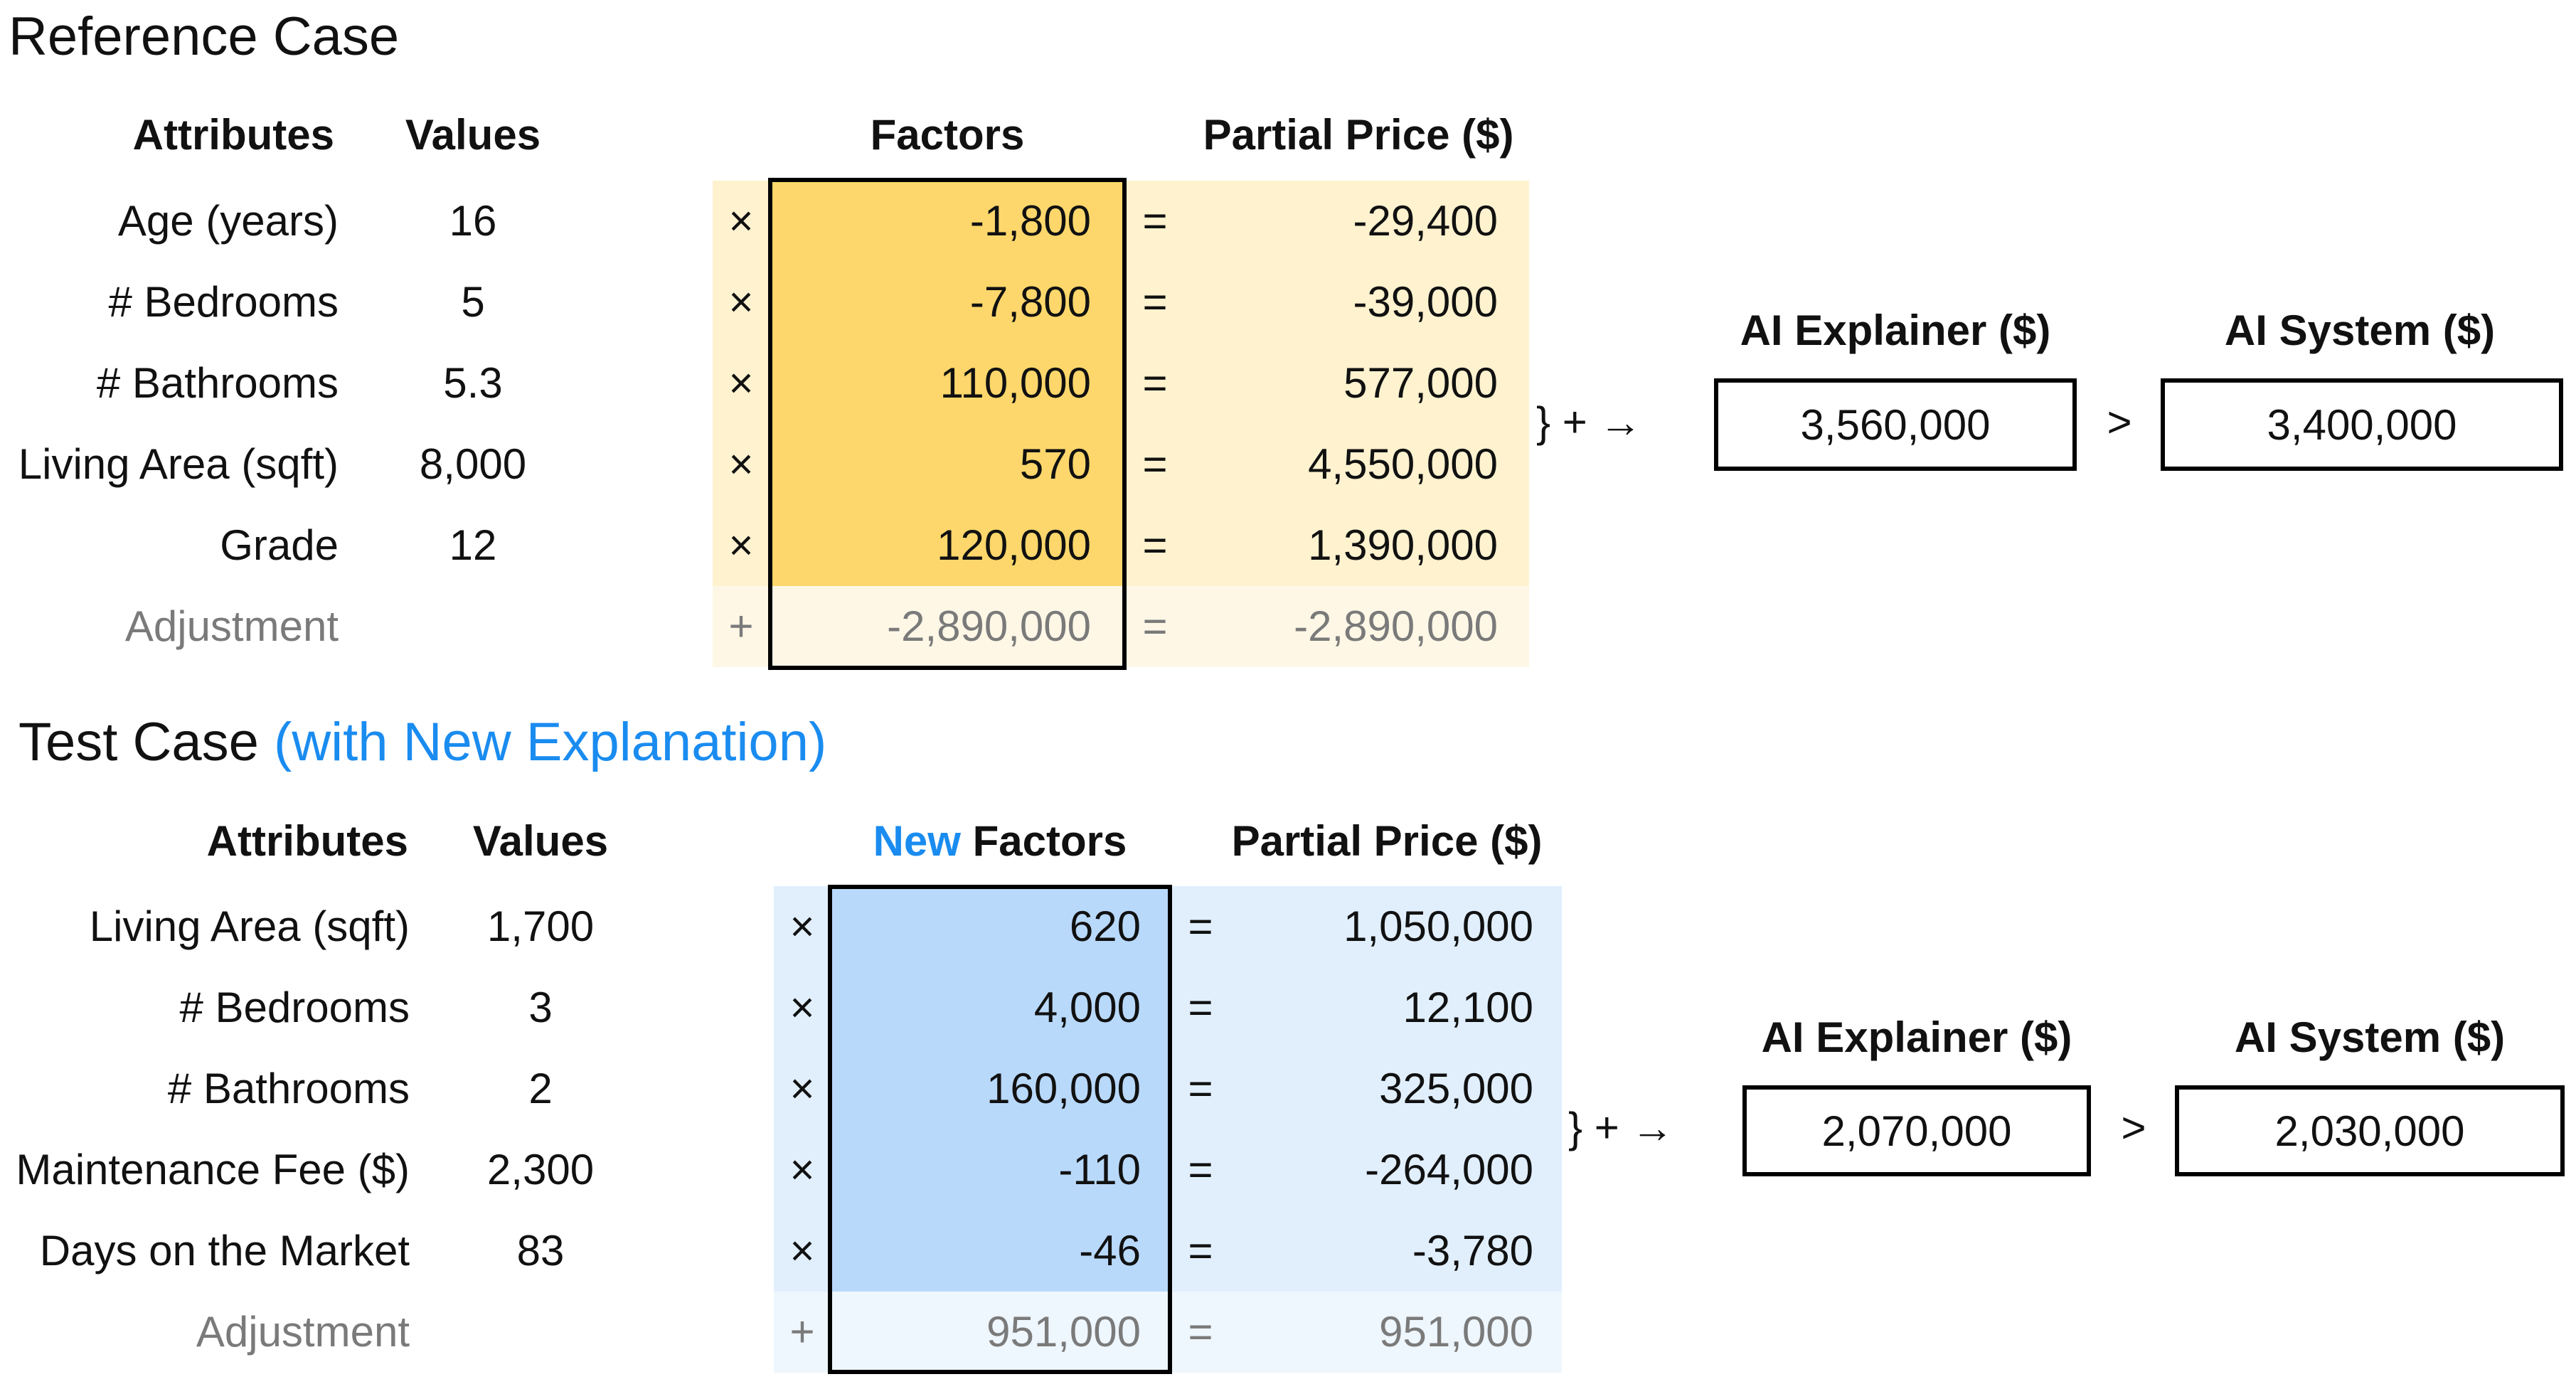 This screenshot has height=1389, width=2576. Describe the element at coordinates (2119, 422) in the screenshot. I see `reference-comparison: >` at that location.